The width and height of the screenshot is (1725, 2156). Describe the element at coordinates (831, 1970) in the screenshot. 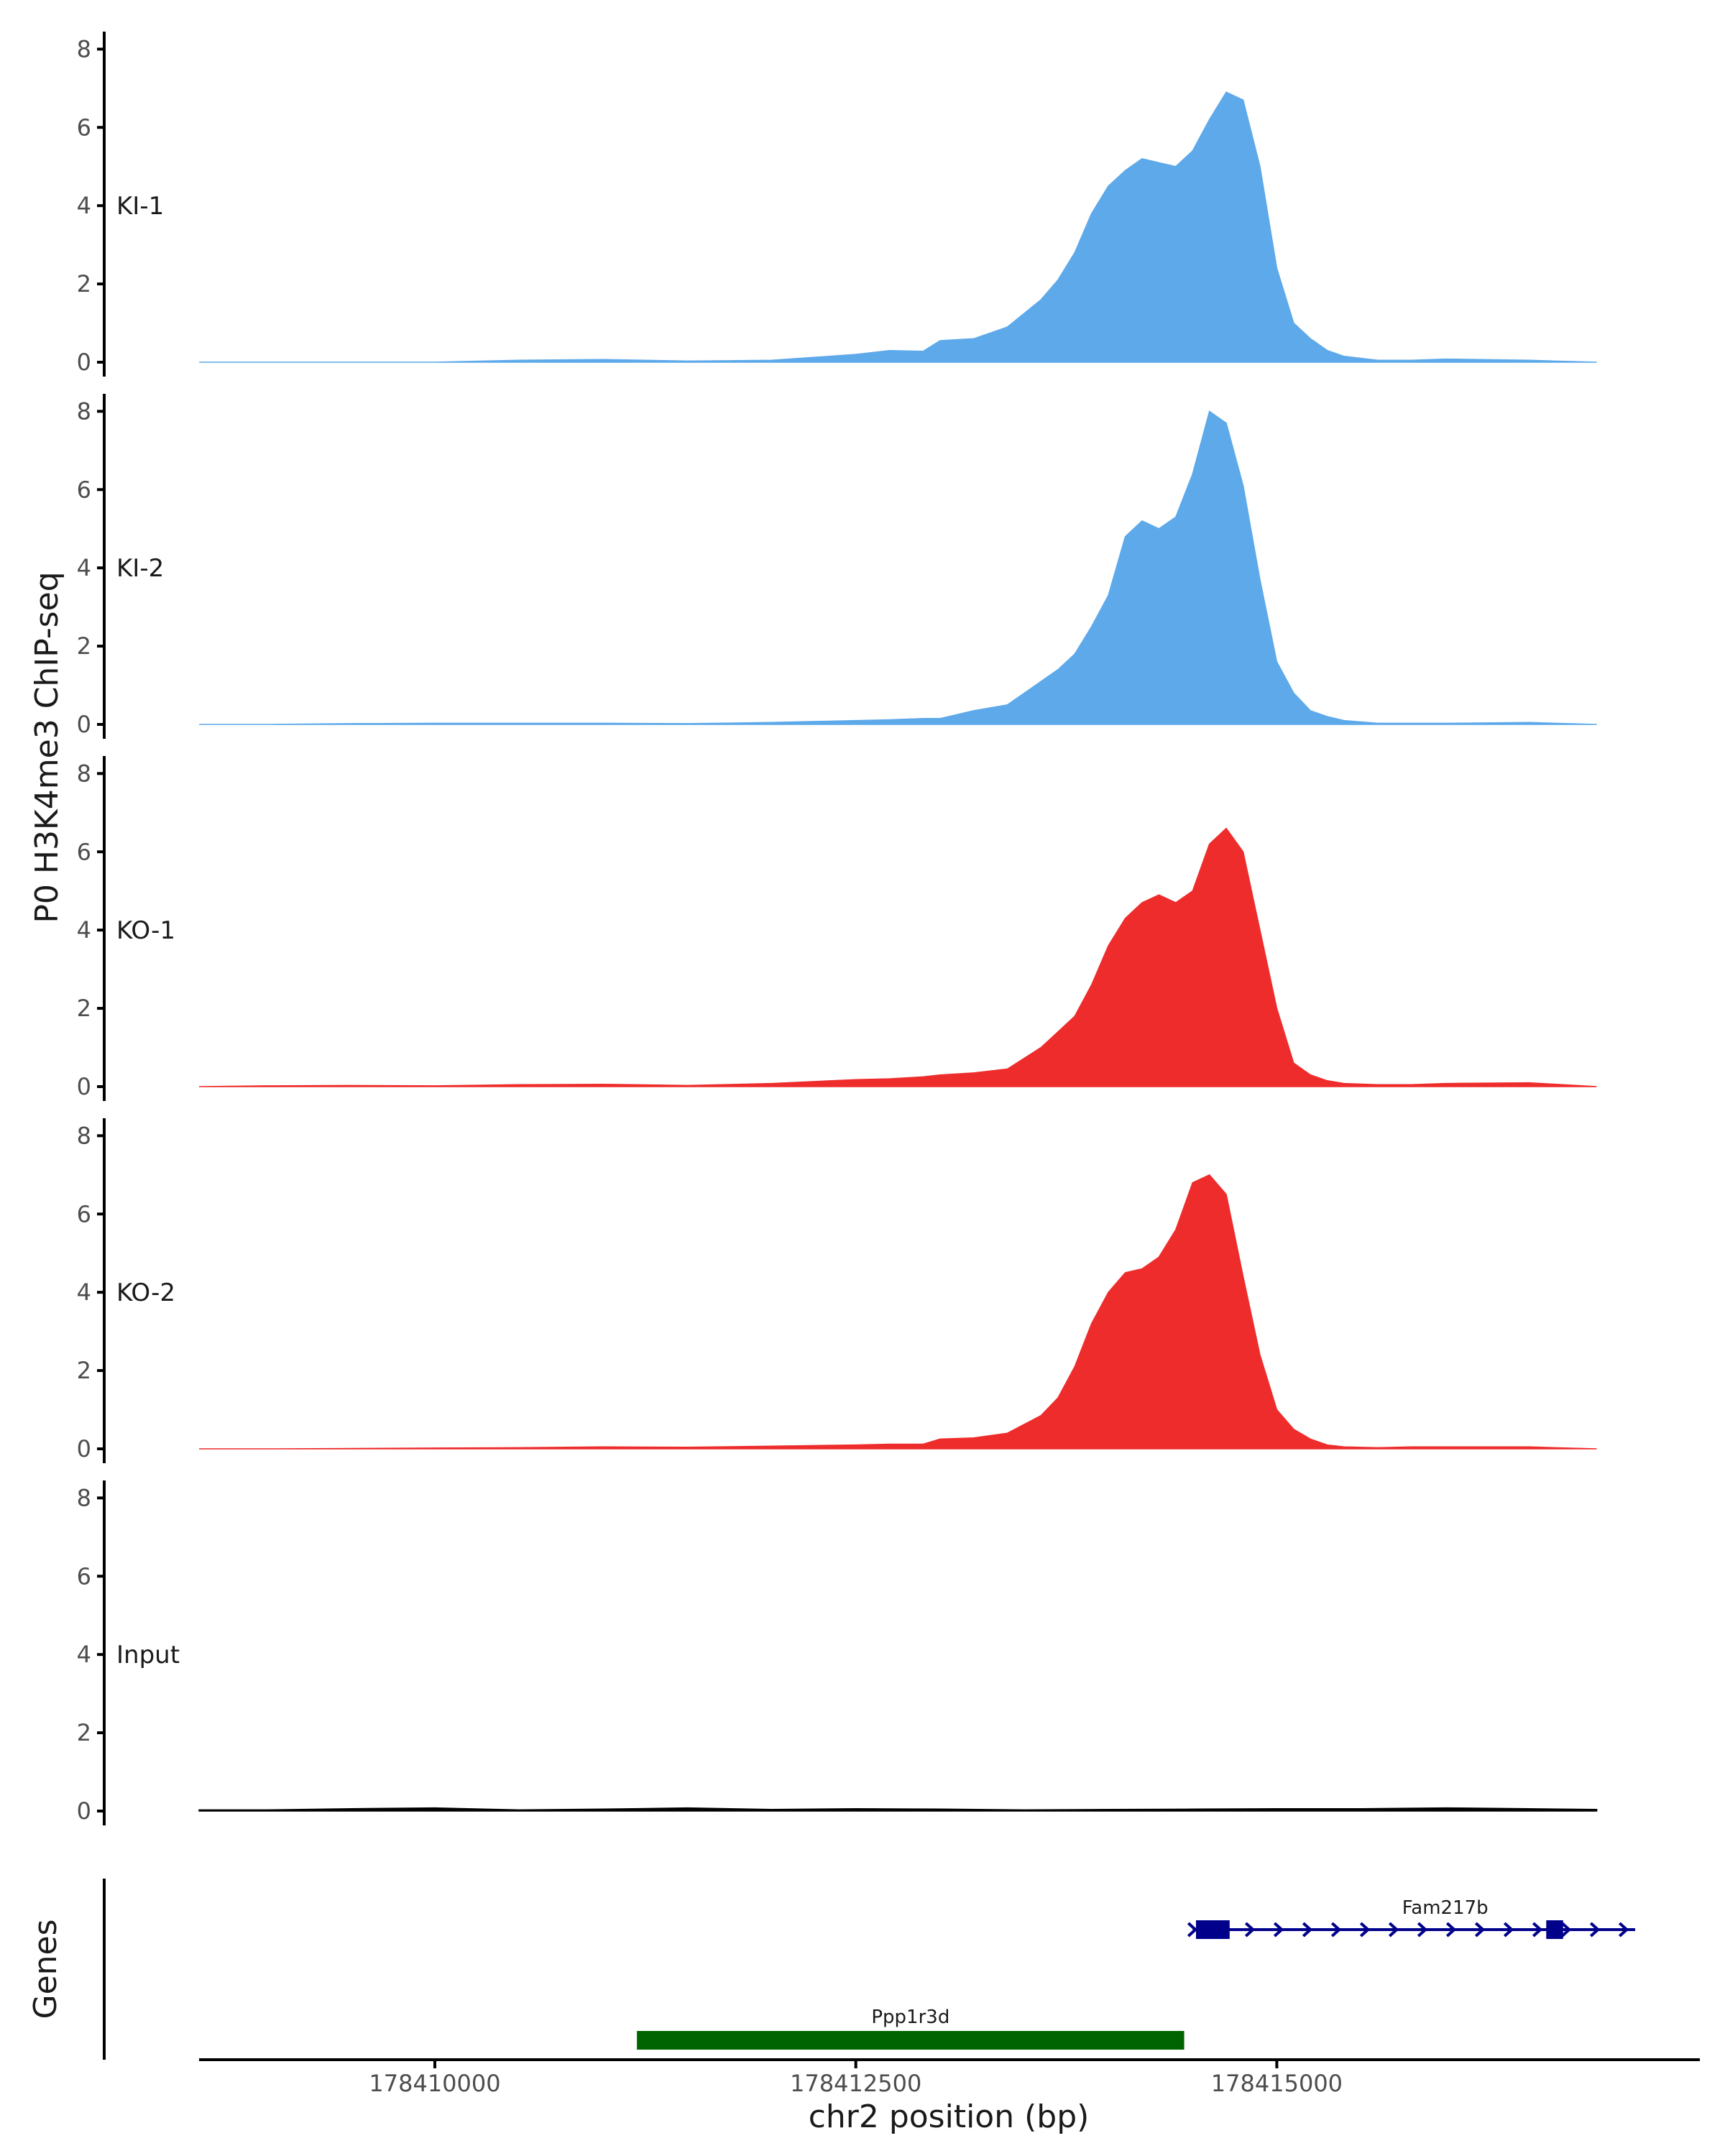

I see `genes-track: Genes Ppp1r3d Fam217b` at that location.